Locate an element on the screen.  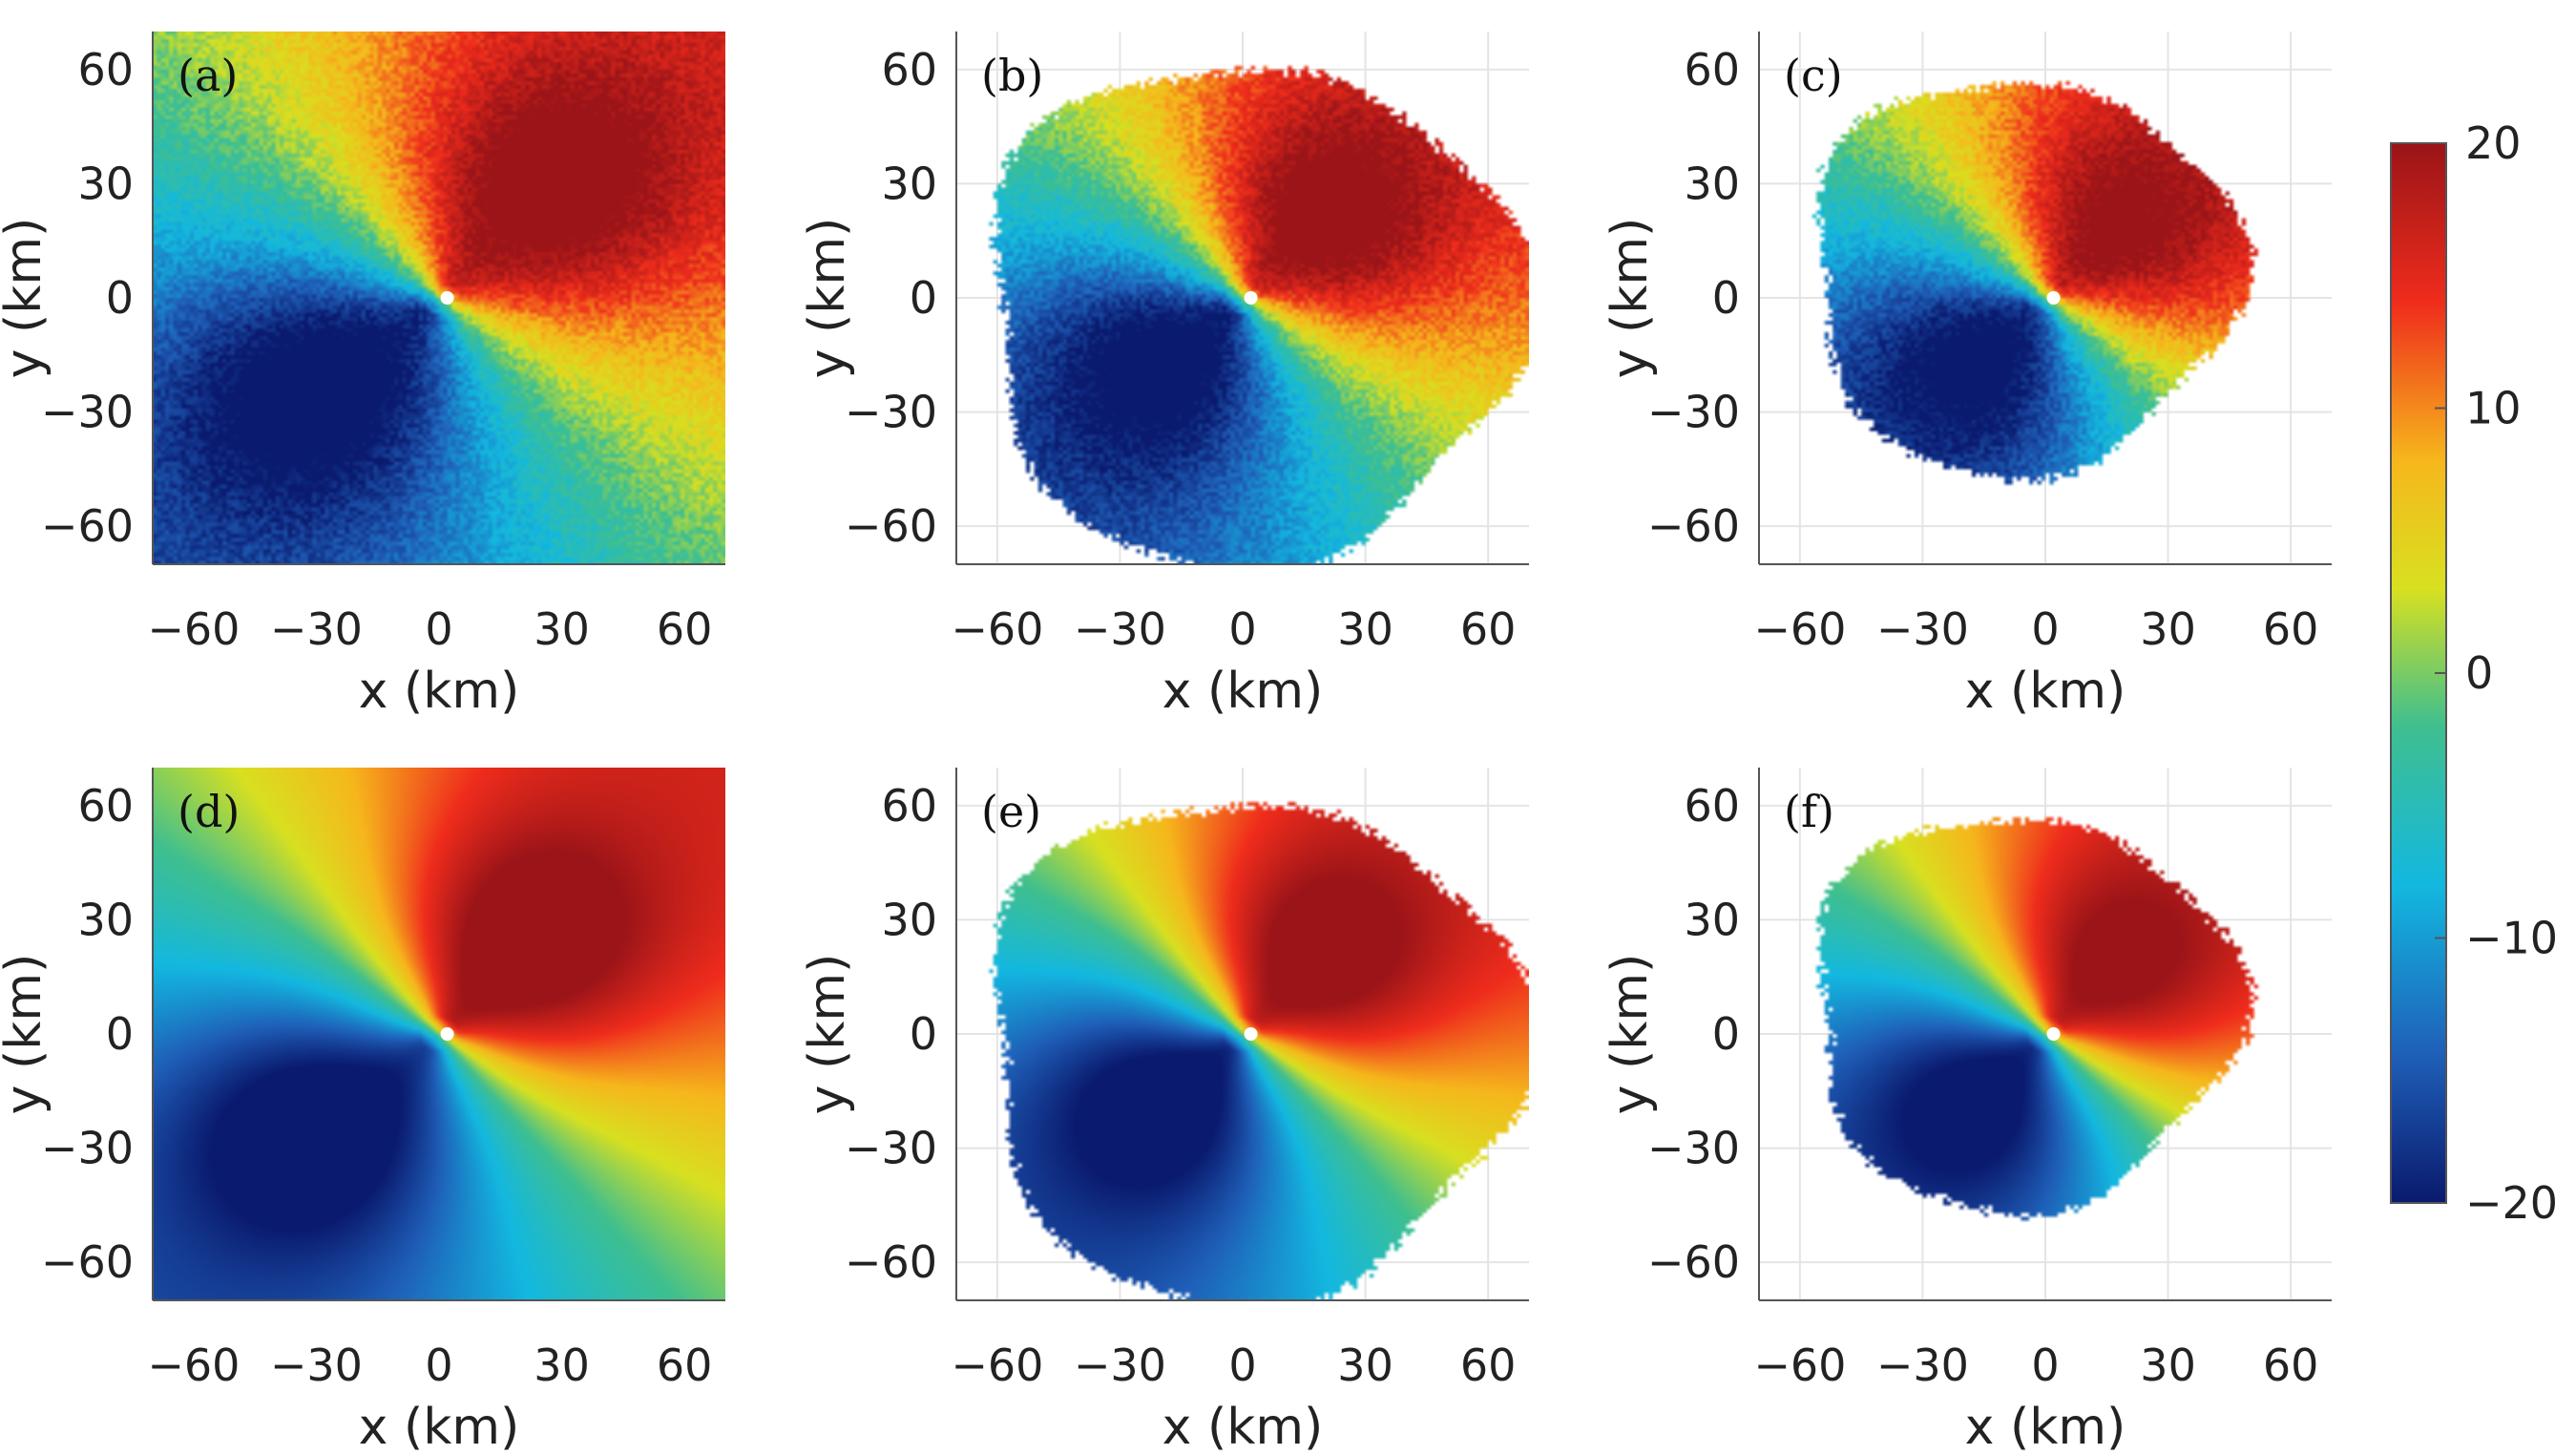
panel-label: (c) is located at coordinates (1813, 76).